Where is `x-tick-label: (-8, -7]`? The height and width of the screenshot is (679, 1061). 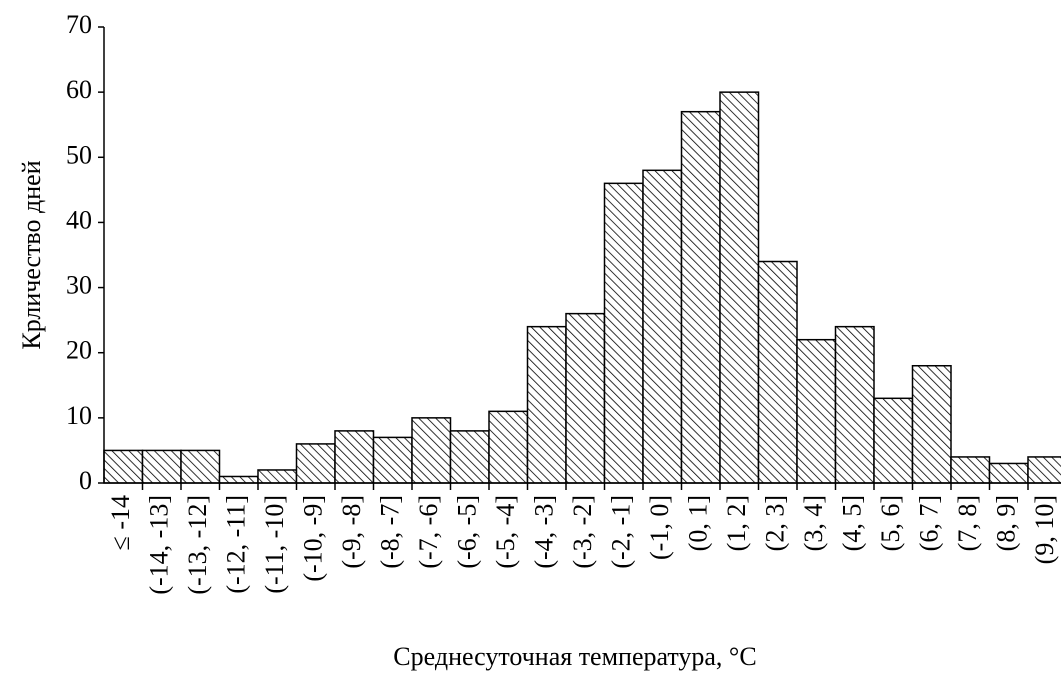
x-tick-label: (-8, -7] is located at coordinates (390, 532).